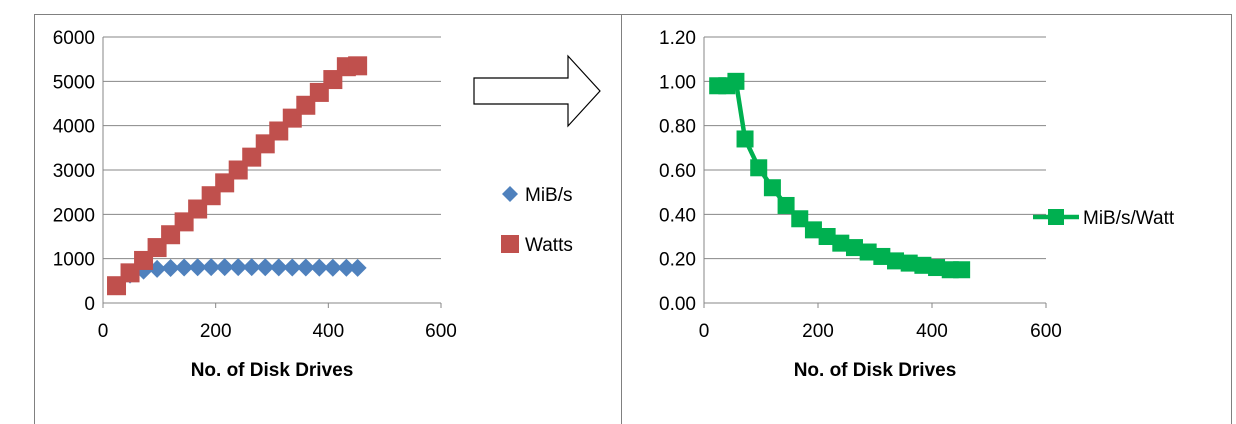 This screenshot has height=424, width=1236. Describe the element at coordinates (677, 304) in the screenshot. I see `y-tick-label: 0.00` at that location.